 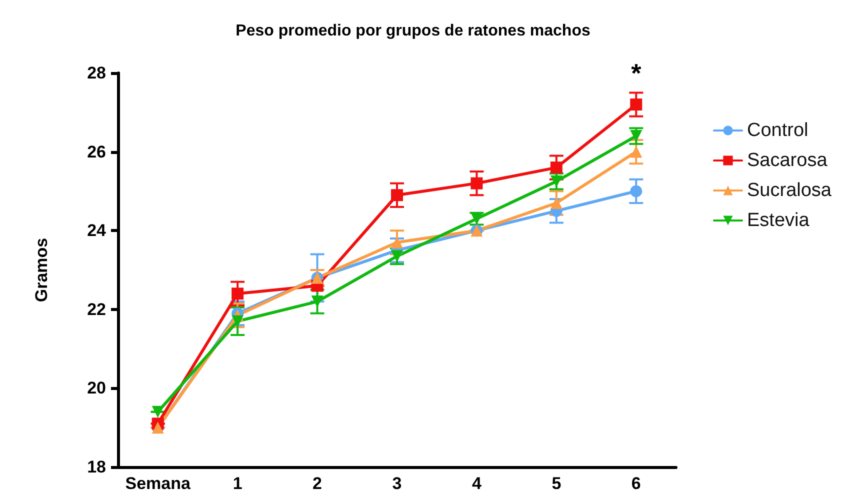 I want to click on legend-label: Sacarosa, so click(x=787, y=160).